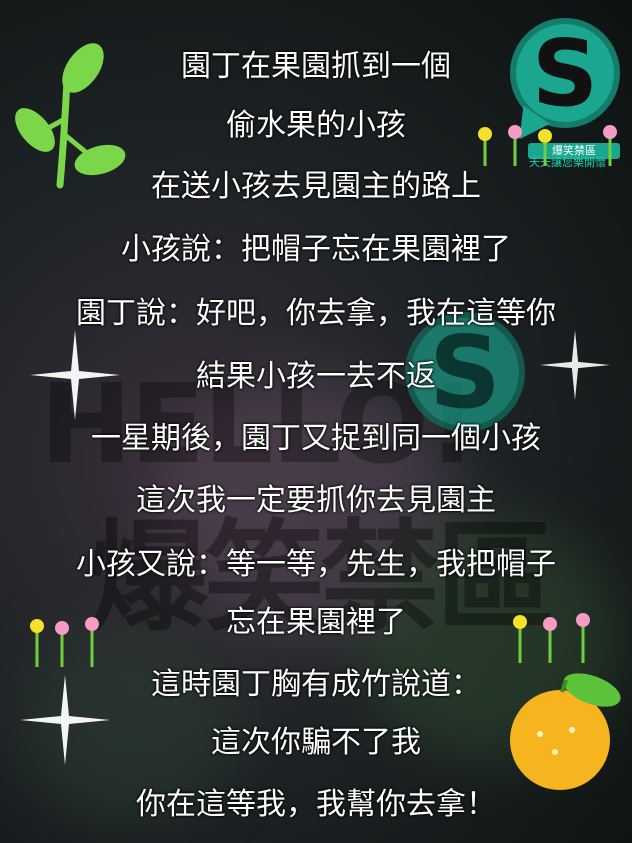 Image resolution: width=632 pixels, height=843 pixels. What do you see at coordinates (316, 125) in the screenshot?
I see `story-line: 偷水果的小孩` at bounding box center [316, 125].